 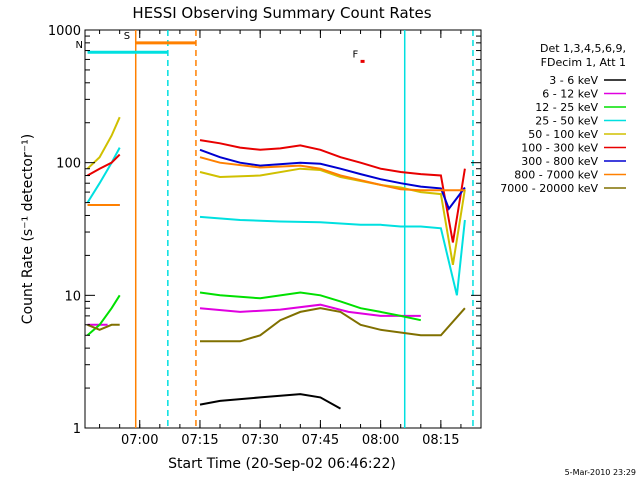 I want to click on legend-label: 800 - 7000 keV, so click(x=556, y=175).